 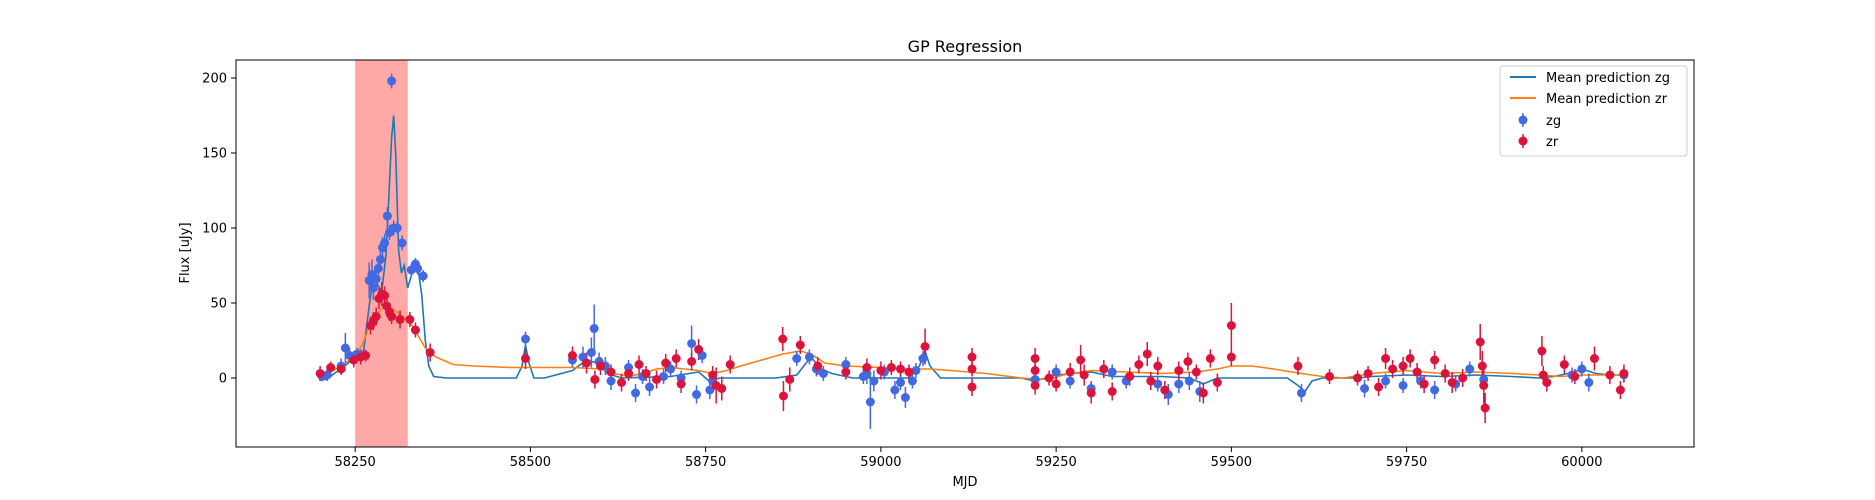 What do you see at coordinates (214, 154) in the screenshot?
I see `y-tick-label-150: 150` at bounding box center [214, 154].